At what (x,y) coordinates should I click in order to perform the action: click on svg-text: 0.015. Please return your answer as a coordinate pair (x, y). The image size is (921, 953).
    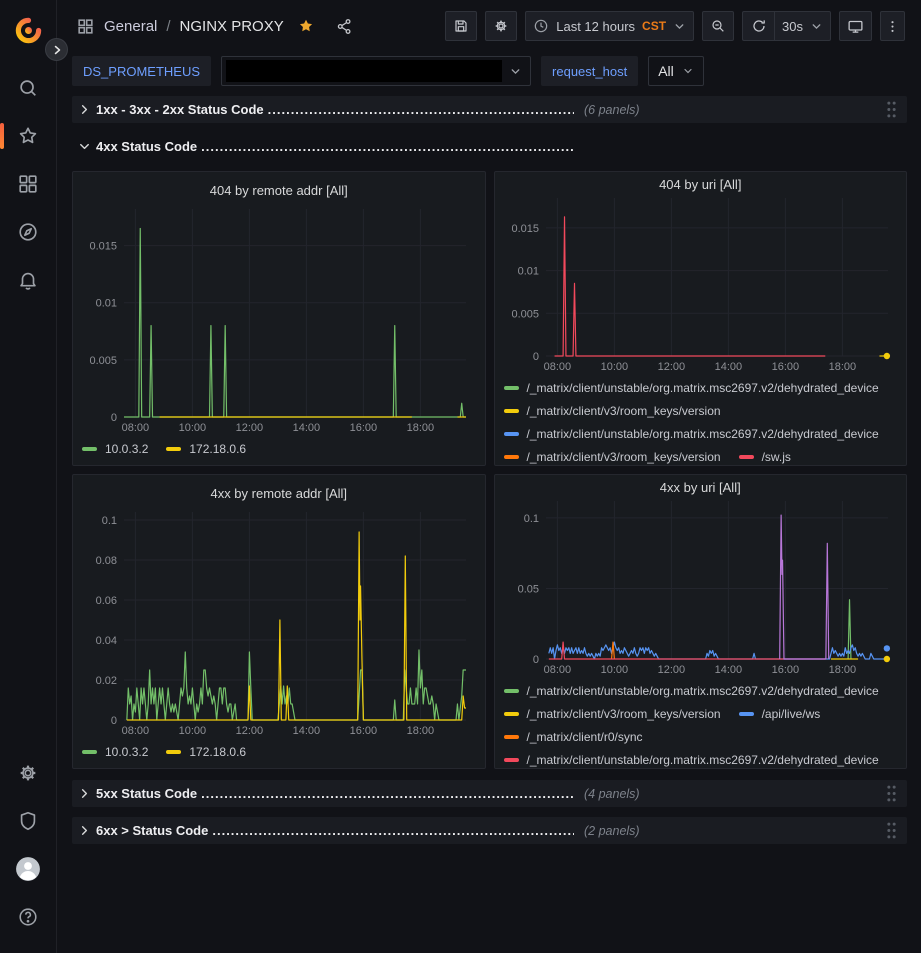
    Looking at the image, I should click on (525, 229).